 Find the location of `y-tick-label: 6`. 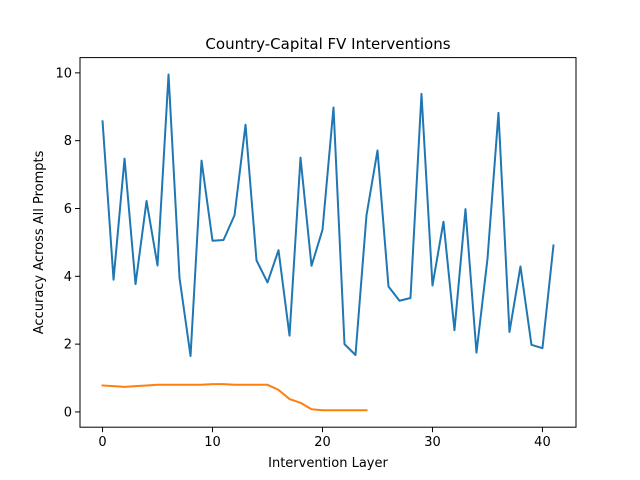

y-tick-label: 6 is located at coordinates (68, 209).